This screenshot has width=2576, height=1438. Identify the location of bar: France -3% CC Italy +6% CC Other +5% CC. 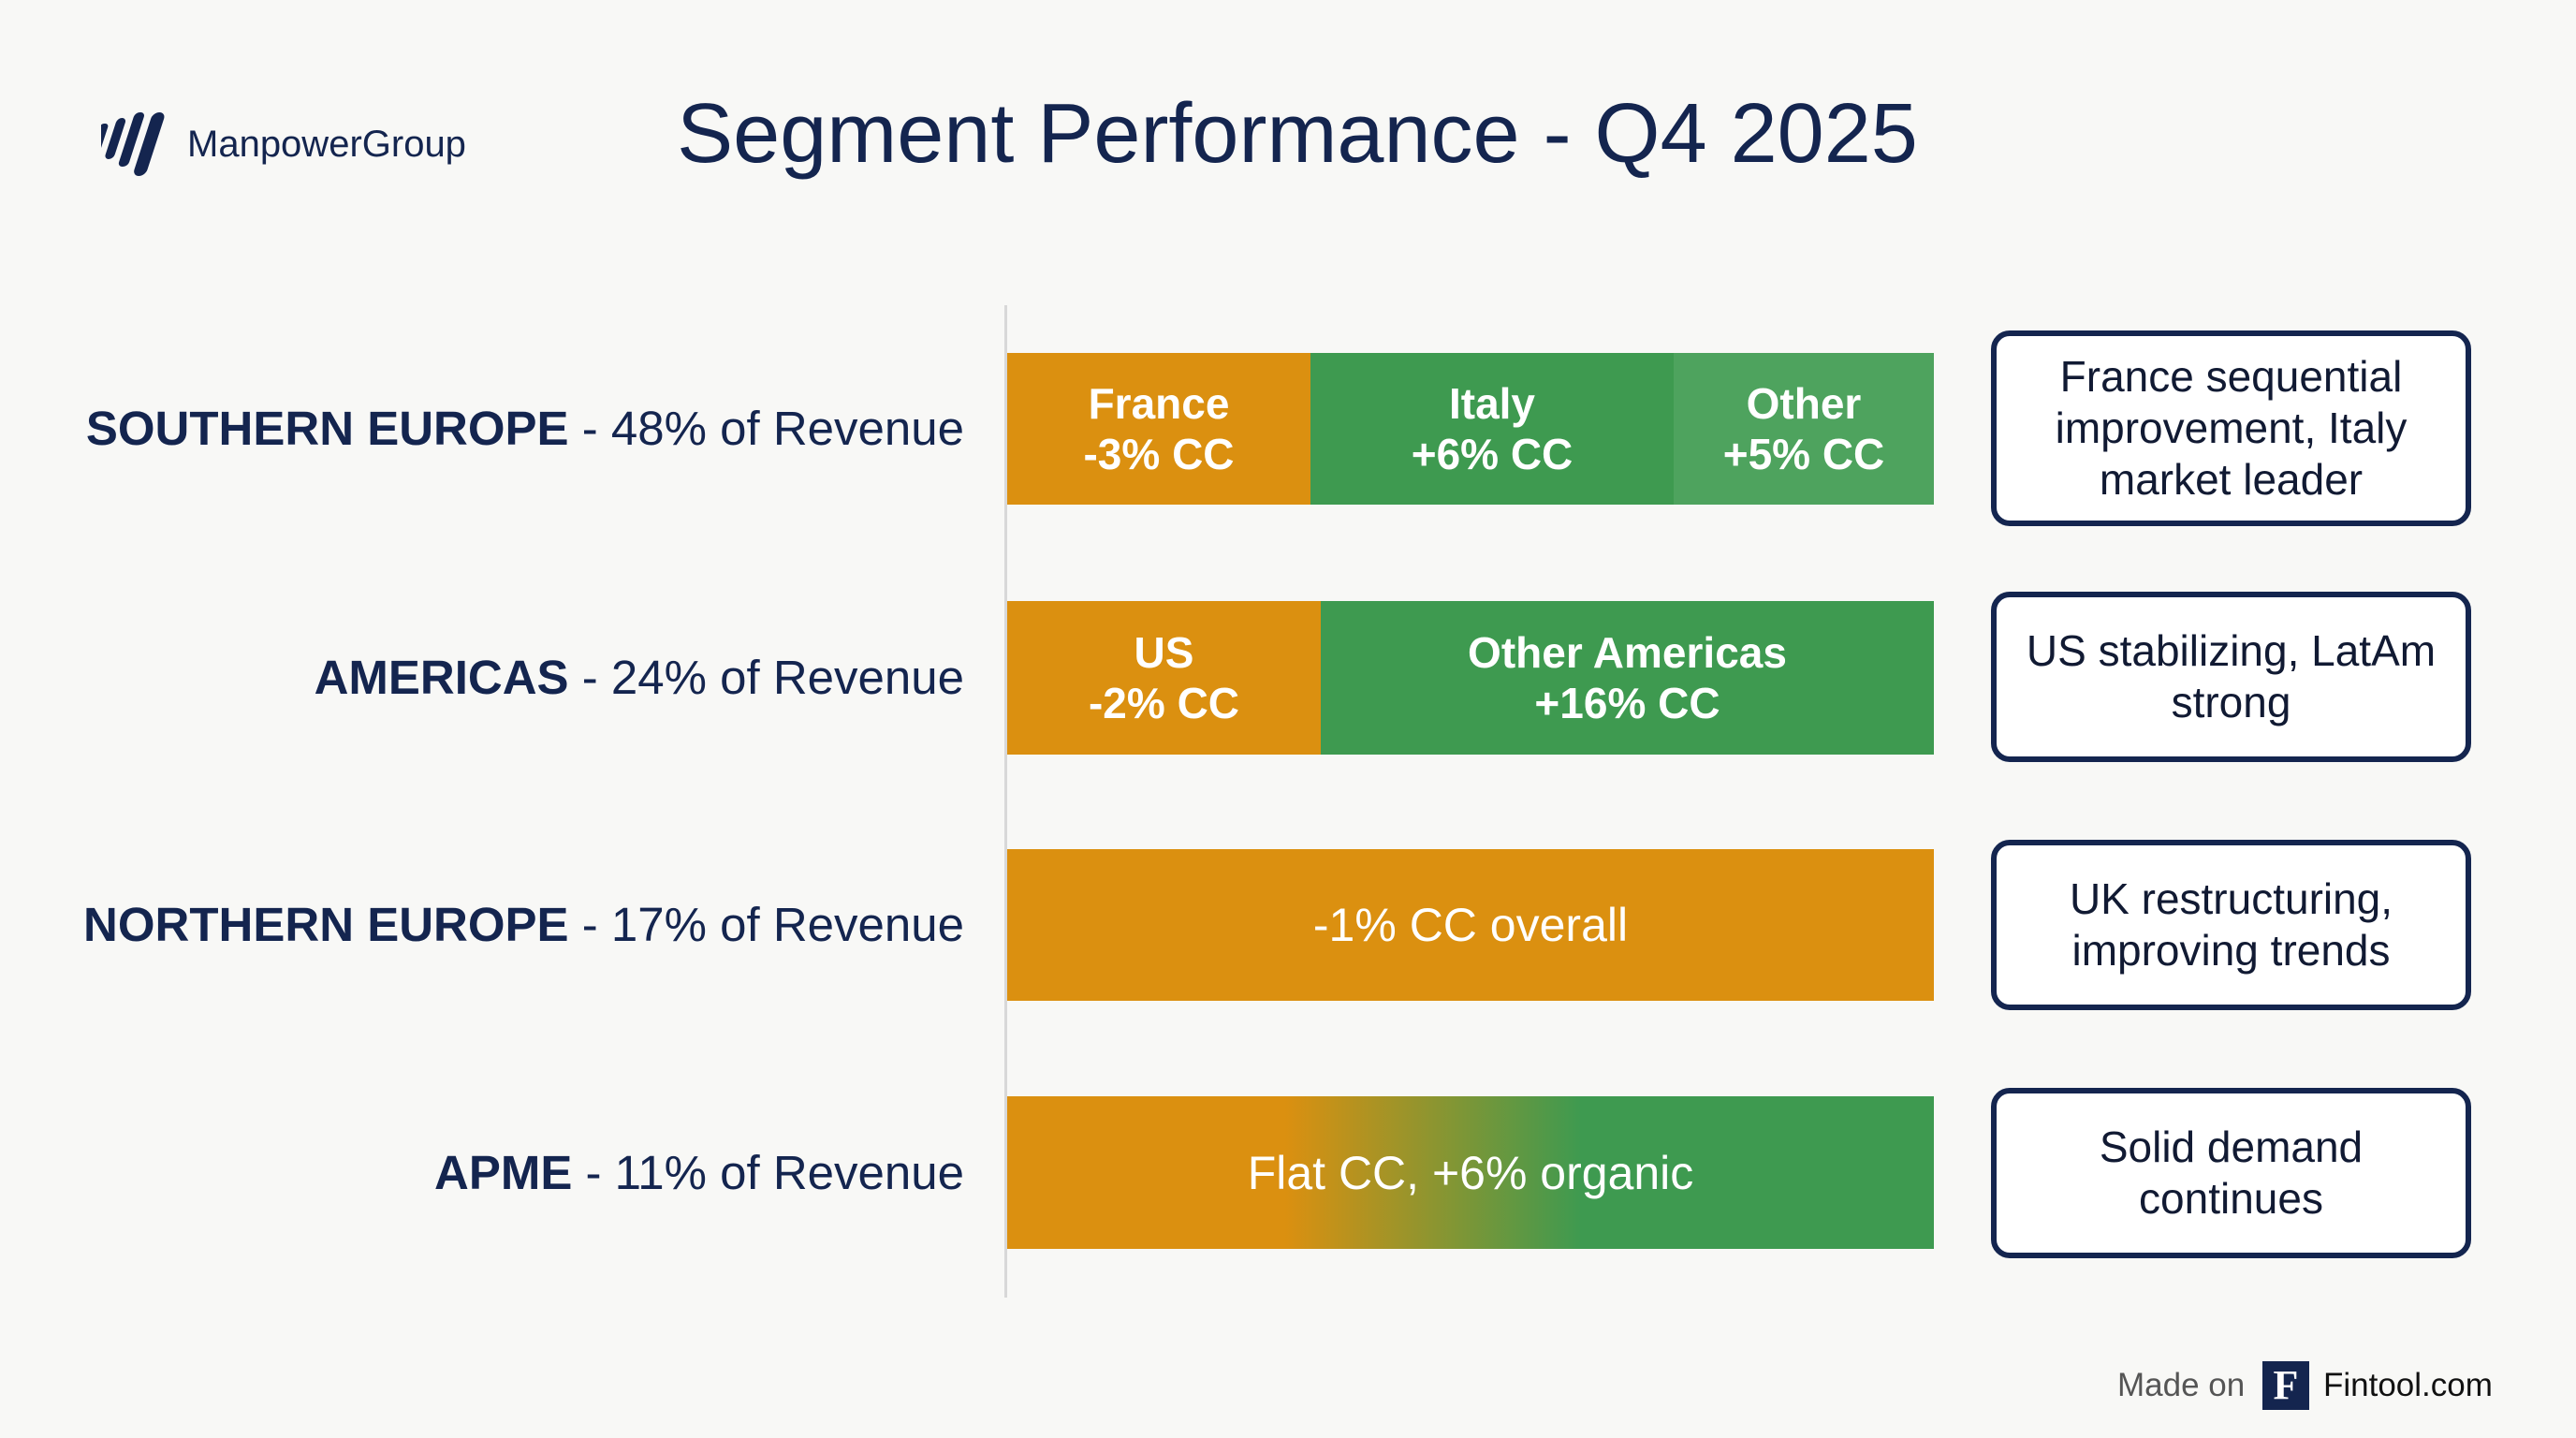
(1470, 429).